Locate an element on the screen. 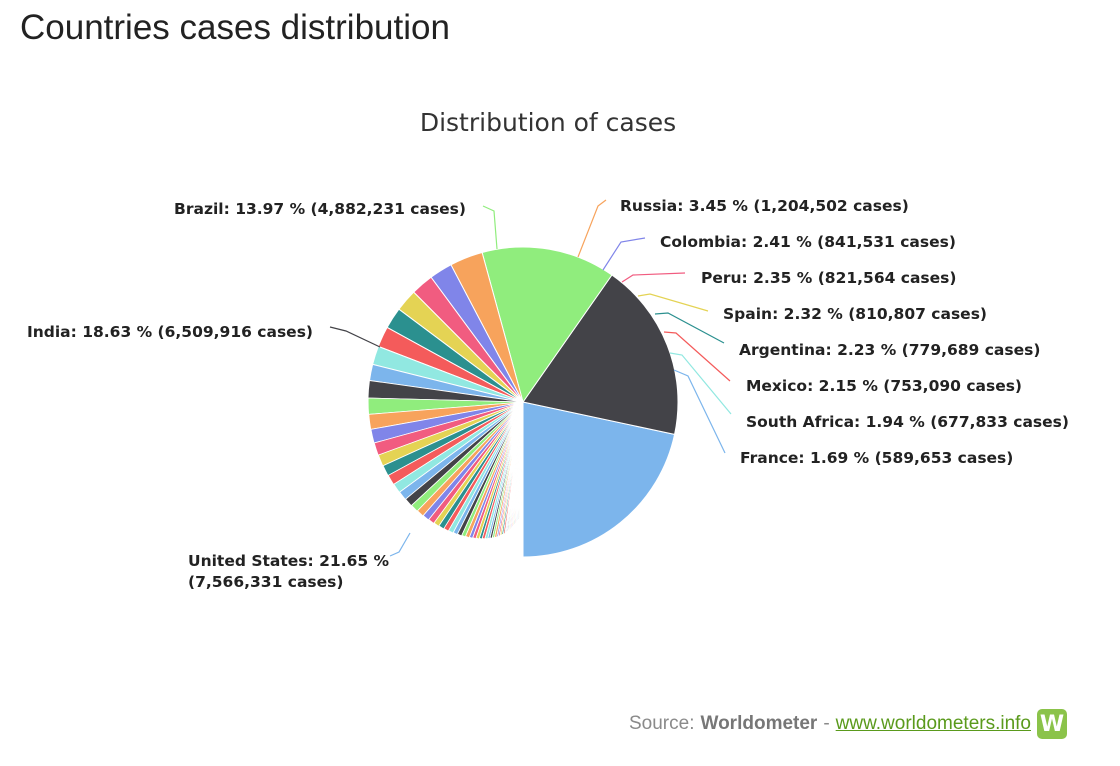 This screenshot has height=766, width=1120. leader-line-peru is located at coordinates (653, 277).